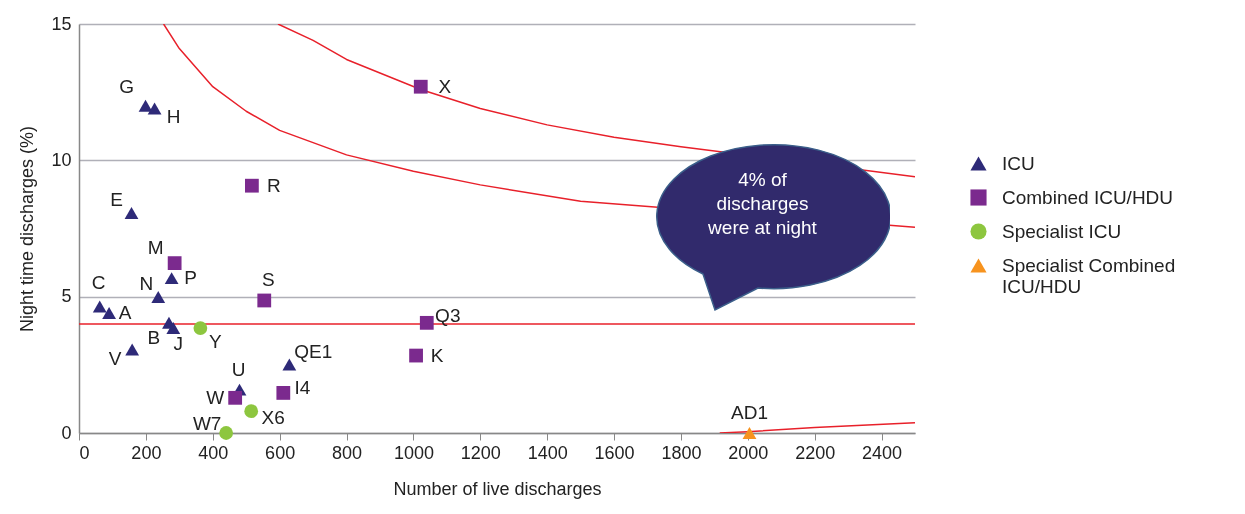  What do you see at coordinates (146, 283) in the screenshot?
I see `annotation: N` at bounding box center [146, 283].